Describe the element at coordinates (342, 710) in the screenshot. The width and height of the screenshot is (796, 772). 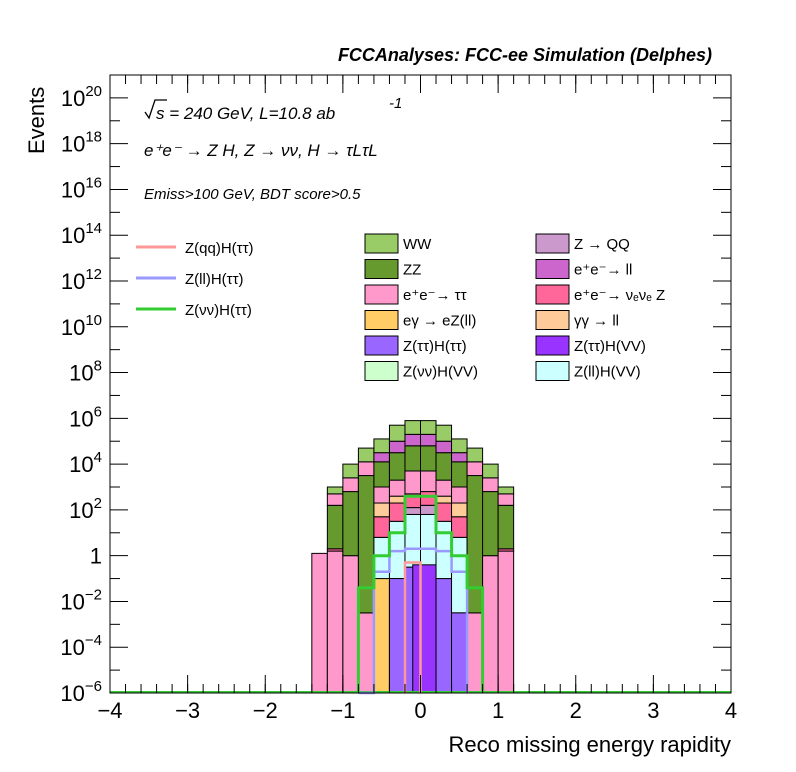
I see `x-tick-label: −1` at that location.